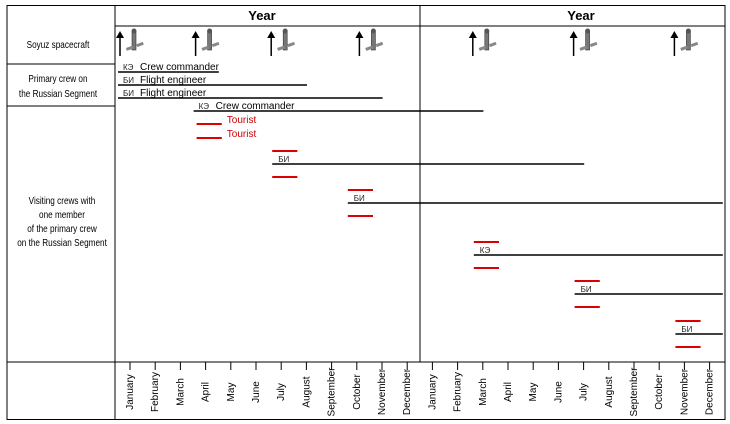  I want to click on row-label-primary-1: Primary crew on, so click(57, 78).